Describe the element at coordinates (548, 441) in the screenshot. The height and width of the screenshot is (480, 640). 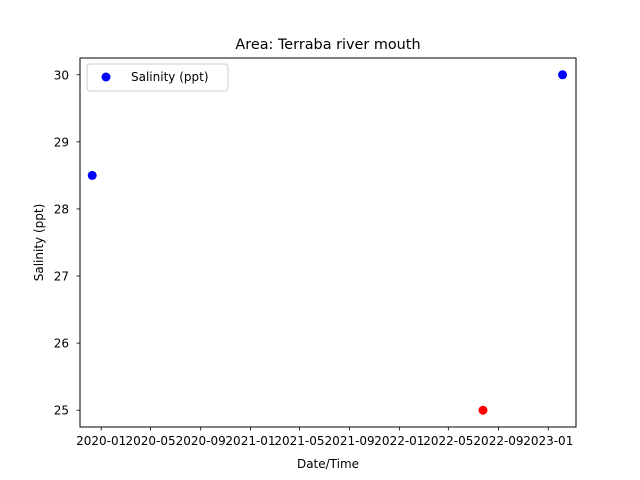
I see `x-tick-label: 2023-01` at that location.